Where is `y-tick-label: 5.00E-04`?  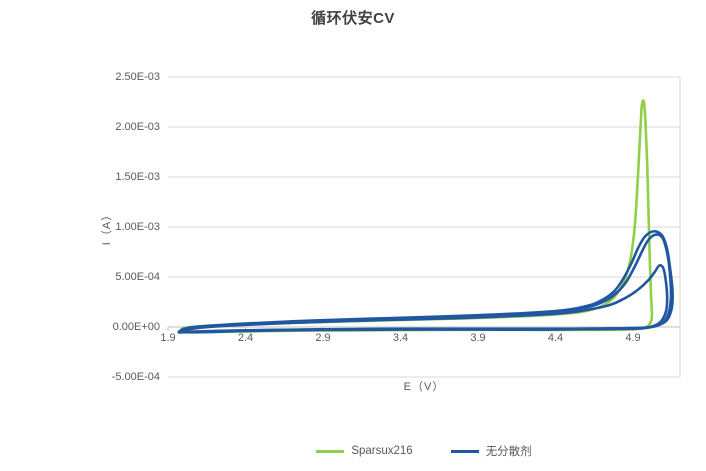 y-tick-label: 5.00E-04 is located at coordinates (137, 277).